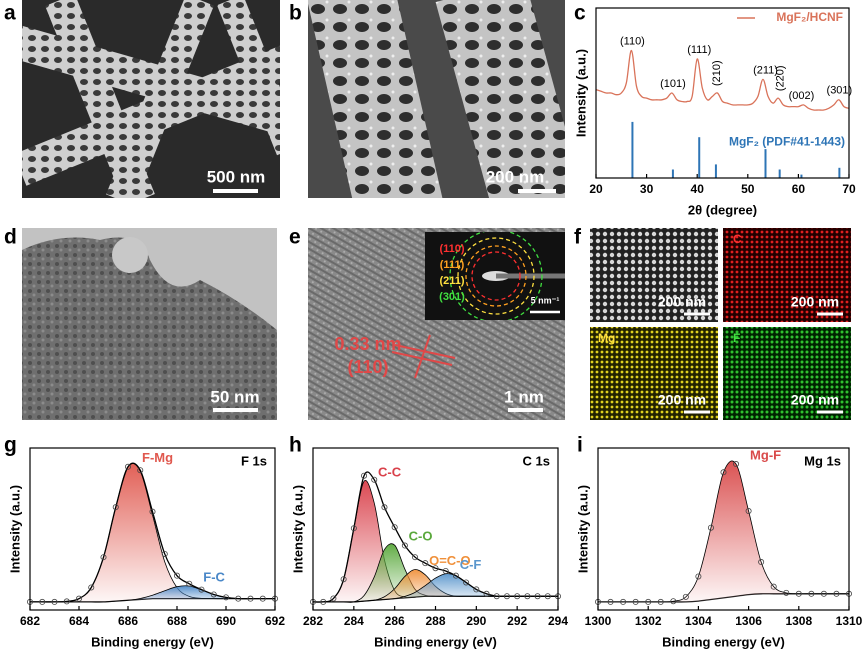 This screenshot has height=665, width=864. I want to click on ring-label: (111), so click(452, 265).